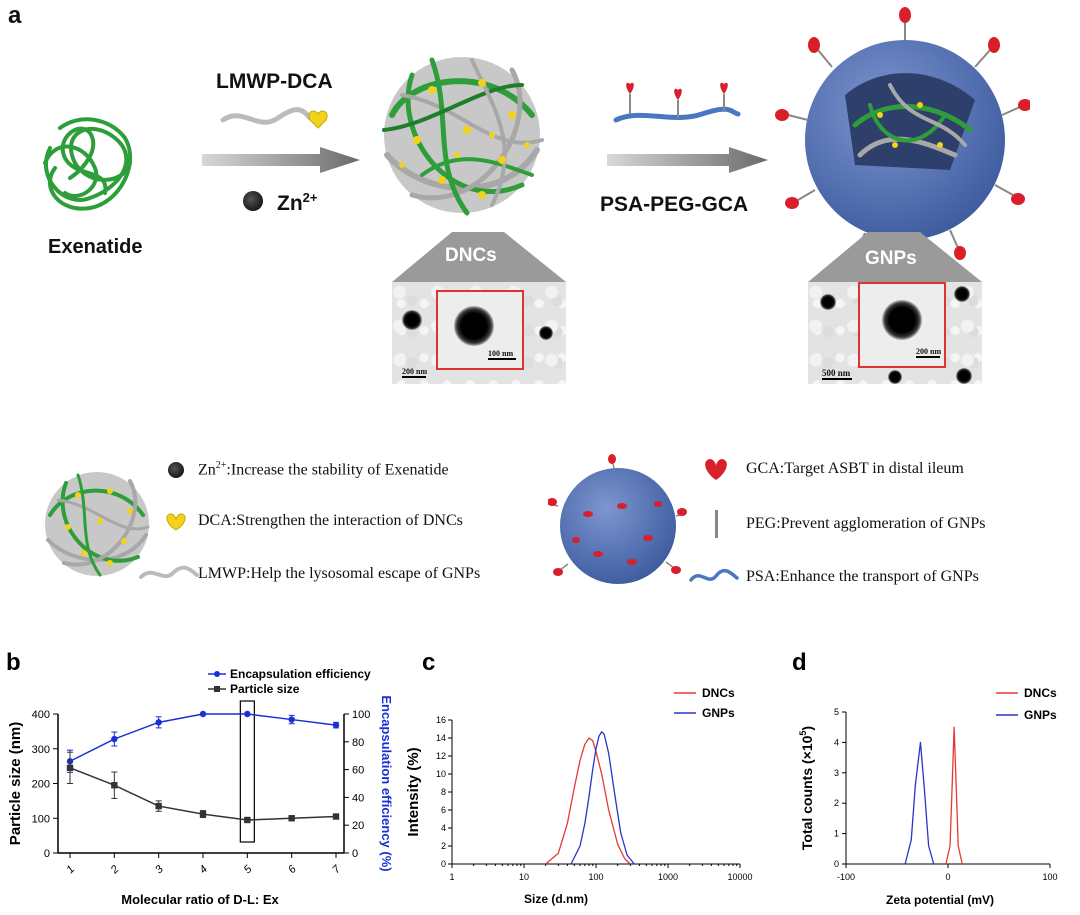  What do you see at coordinates (358, 798) in the screenshot?
I see `b-right-tick-label: 40` at bounding box center [358, 798].